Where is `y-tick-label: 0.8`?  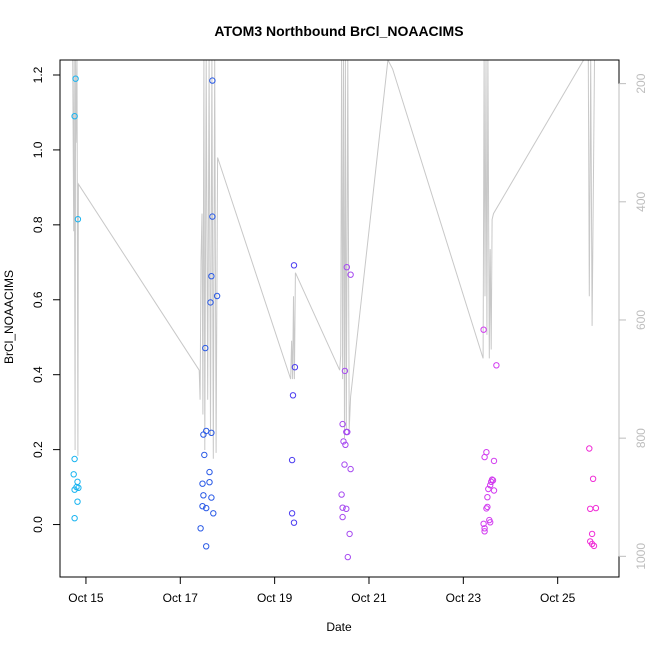
y-tick-label: 0.8 is located at coordinates (38, 224).